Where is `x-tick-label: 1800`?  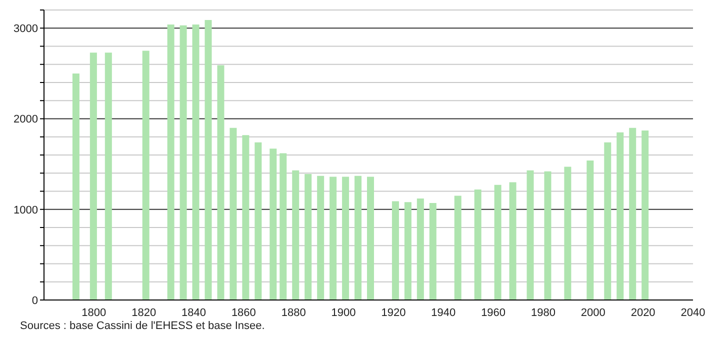 x-tick-label: 1800 is located at coordinates (94, 312).